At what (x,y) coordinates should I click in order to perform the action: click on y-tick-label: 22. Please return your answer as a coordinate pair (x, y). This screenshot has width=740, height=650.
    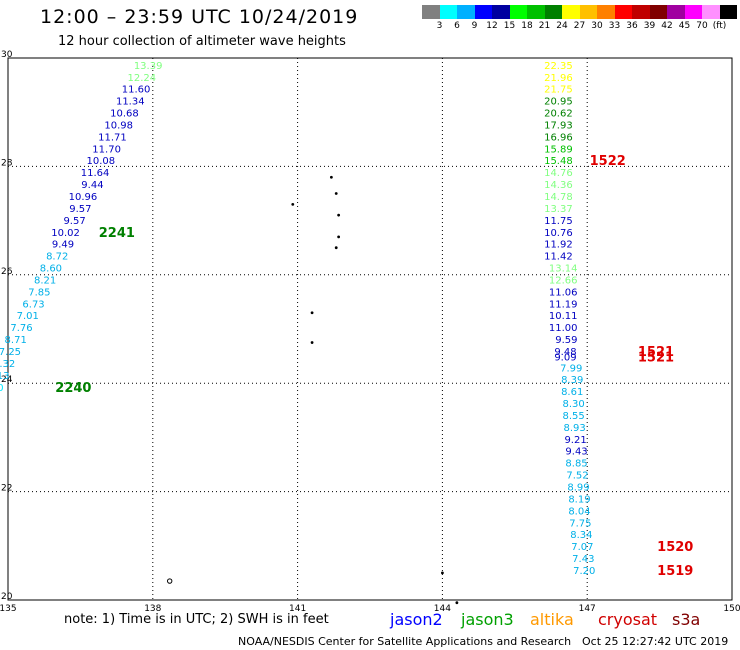
    Looking at the image, I should click on (6, 489).